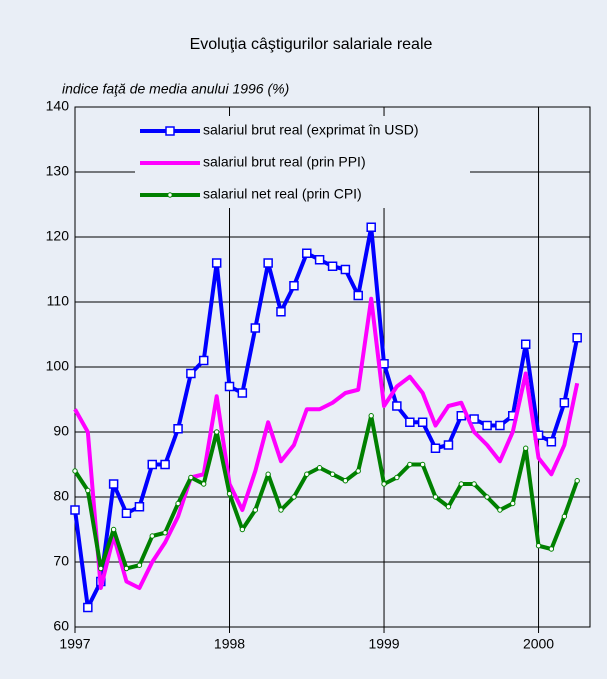  I want to click on chart-title: Evoluţia câştigurilor salariale reale, so click(311, 44).